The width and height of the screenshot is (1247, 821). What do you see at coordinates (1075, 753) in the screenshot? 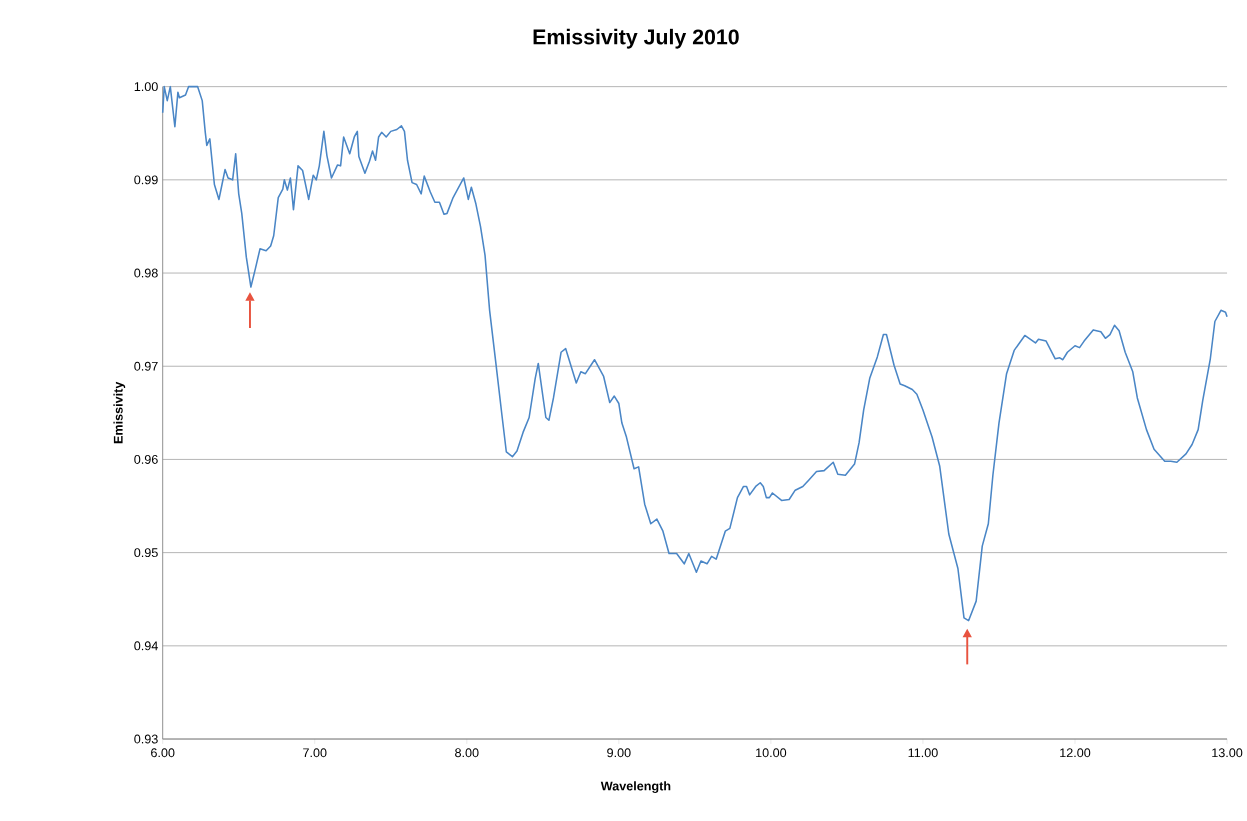
I see `x-tick-label: 12.00` at bounding box center [1075, 753].